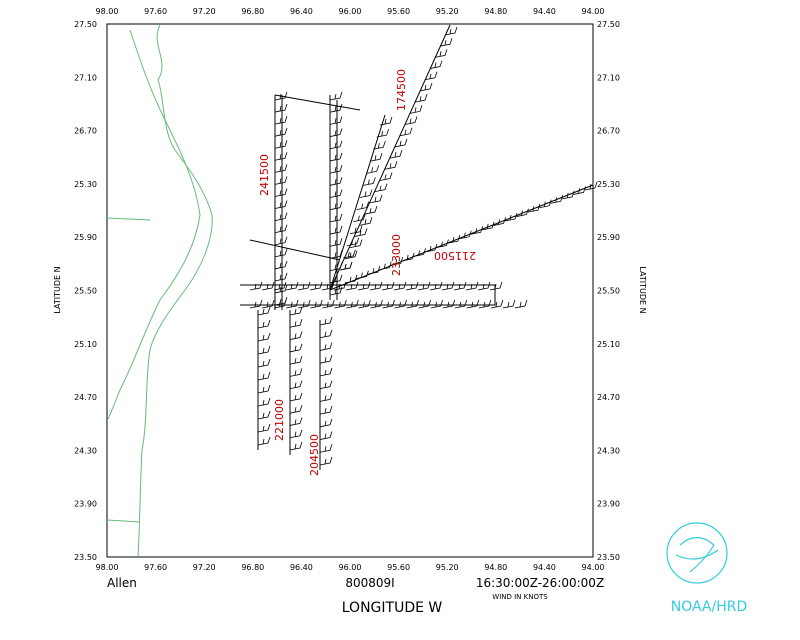 This screenshot has width=800, height=640. Describe the element at coordinates (709, 607) in the screenshot. I see `logo-text: NOAA/HRD` at that location.